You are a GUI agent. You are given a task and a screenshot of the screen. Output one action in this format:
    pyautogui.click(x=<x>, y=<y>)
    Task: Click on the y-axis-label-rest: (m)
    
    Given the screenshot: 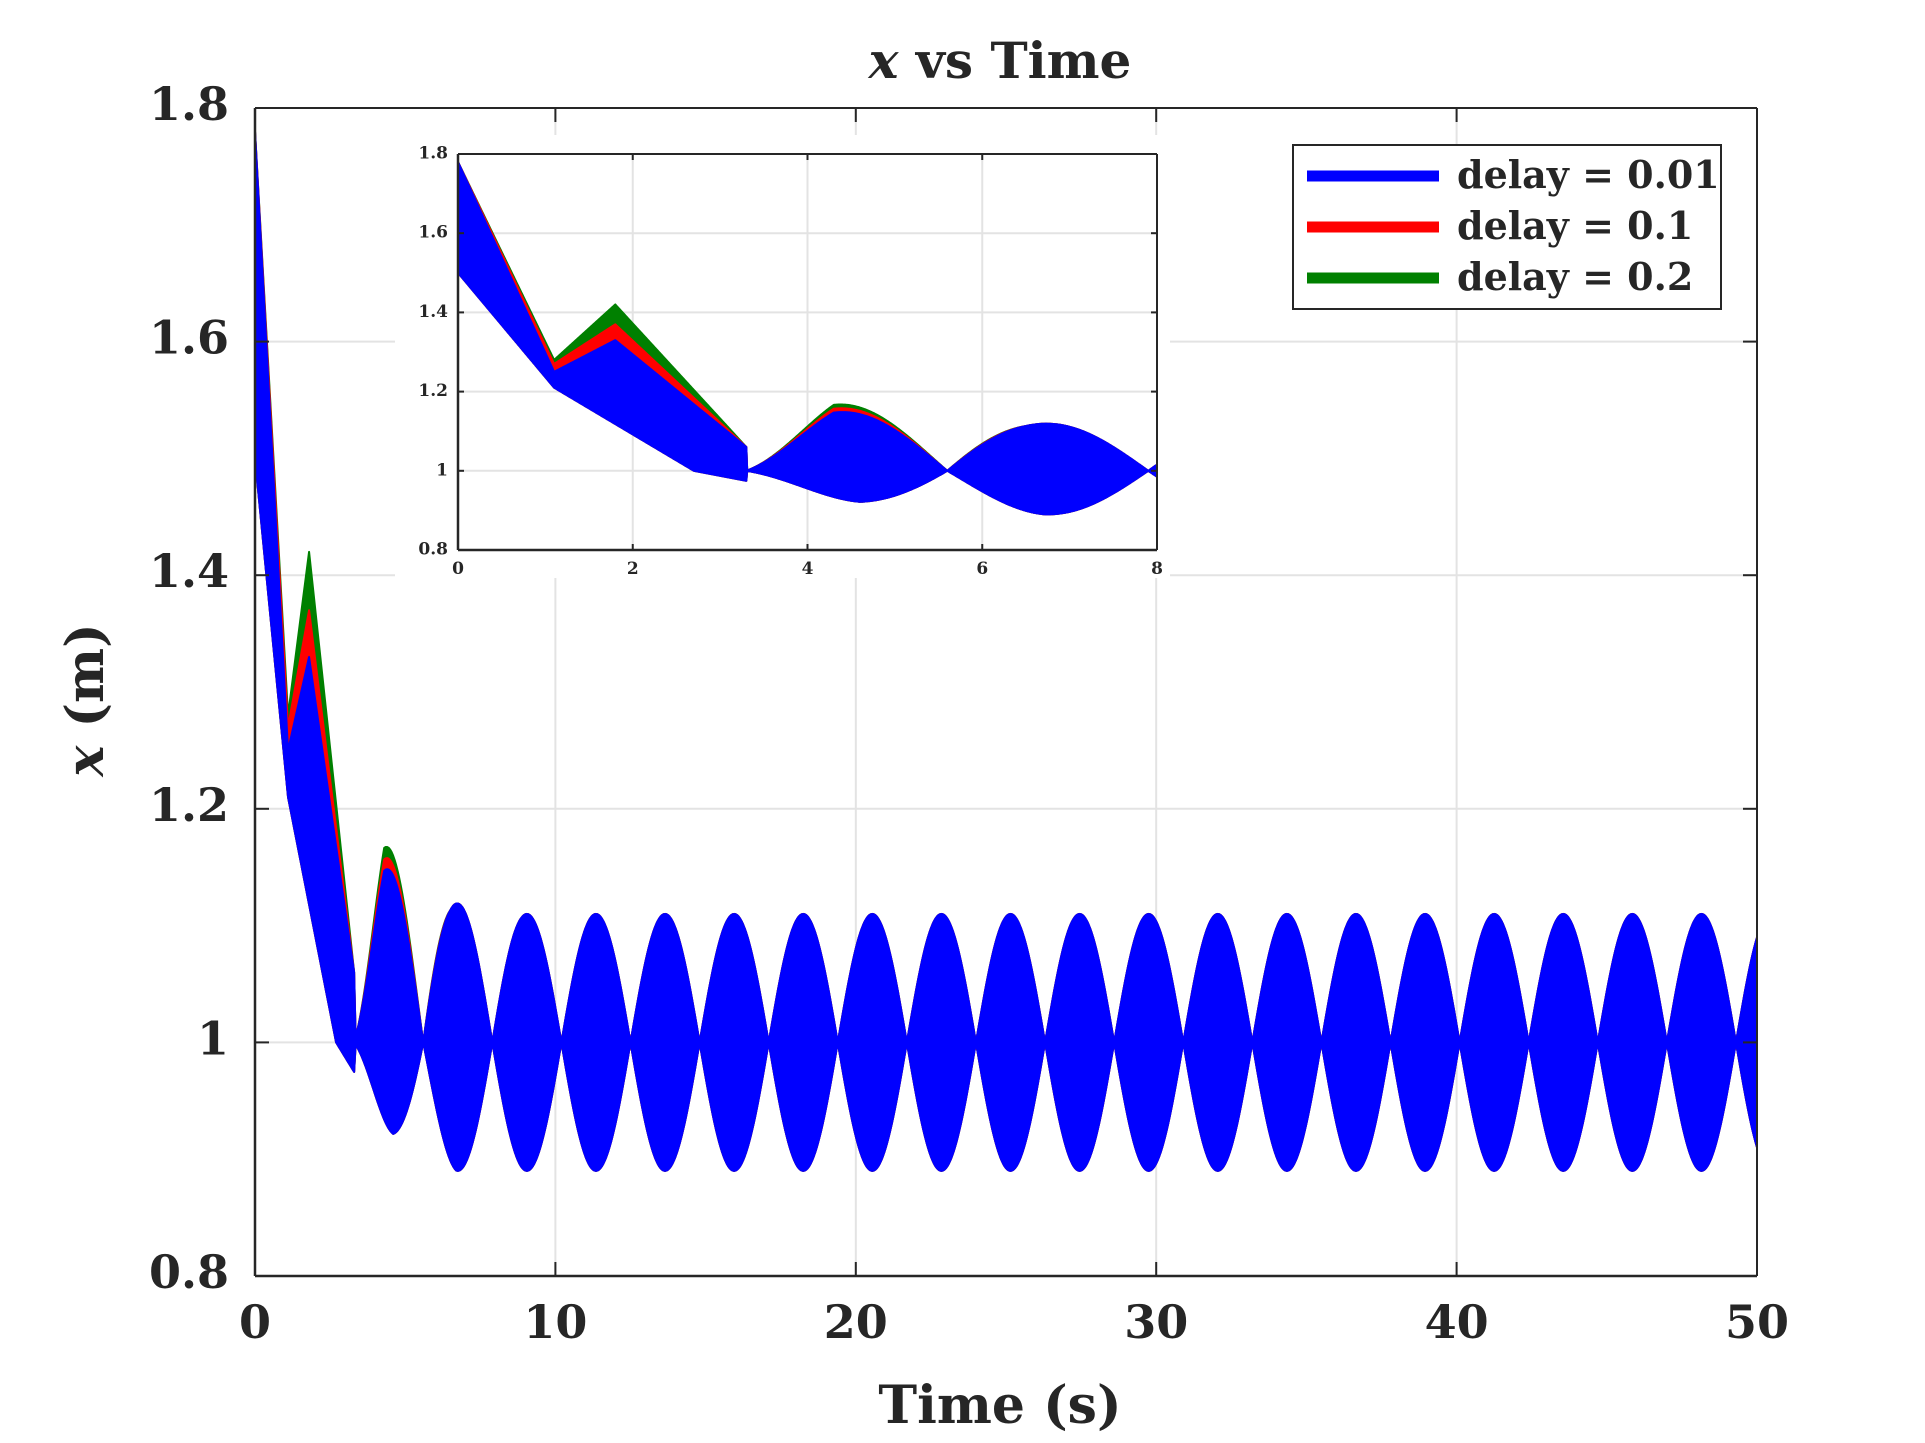 What is the action you would take?
    pyautogui.click(x=85, y=684)
    